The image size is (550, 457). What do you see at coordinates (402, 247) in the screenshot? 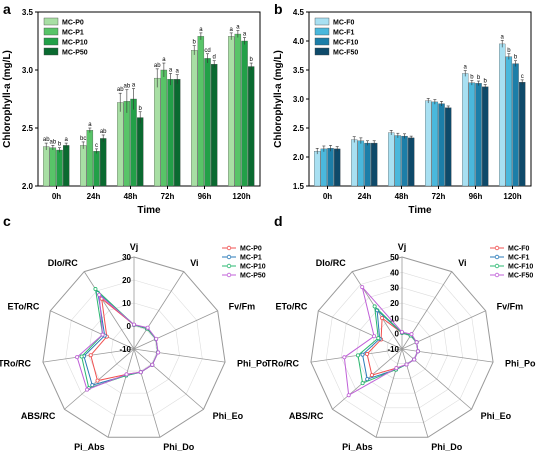
I see `radar-axis-label: Vj` at bounding box center [402, 247].